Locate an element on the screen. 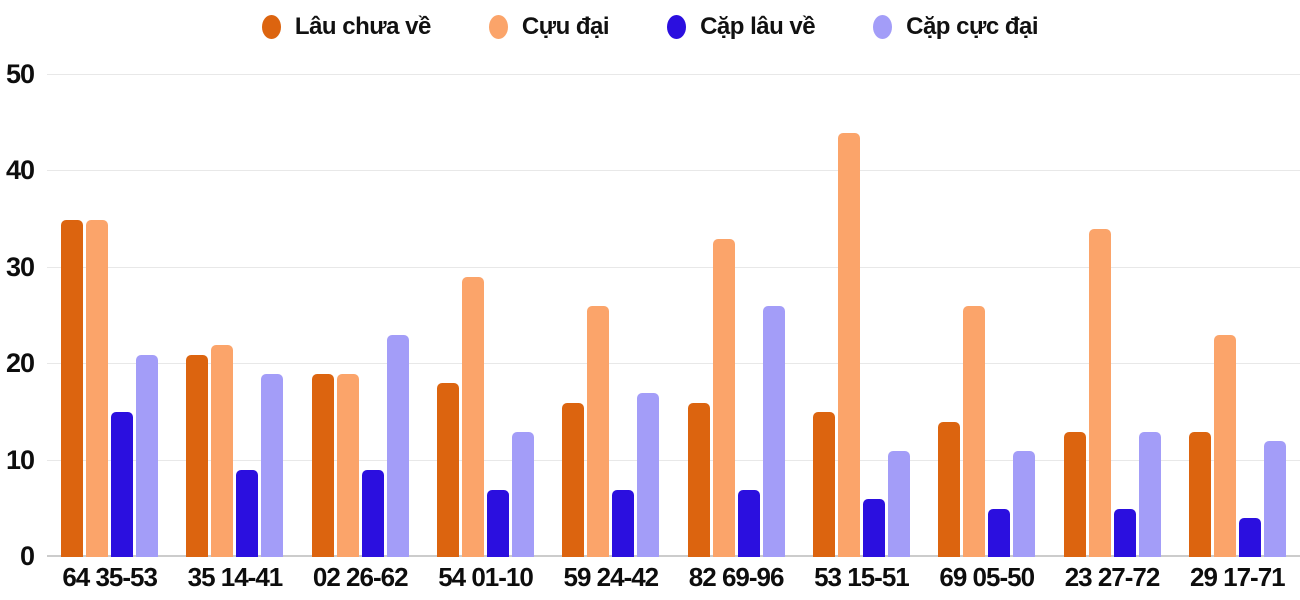 This screenshot has width=1300, height=600. legend-label: Lâu chưa về is located at coordinates (362, 26).